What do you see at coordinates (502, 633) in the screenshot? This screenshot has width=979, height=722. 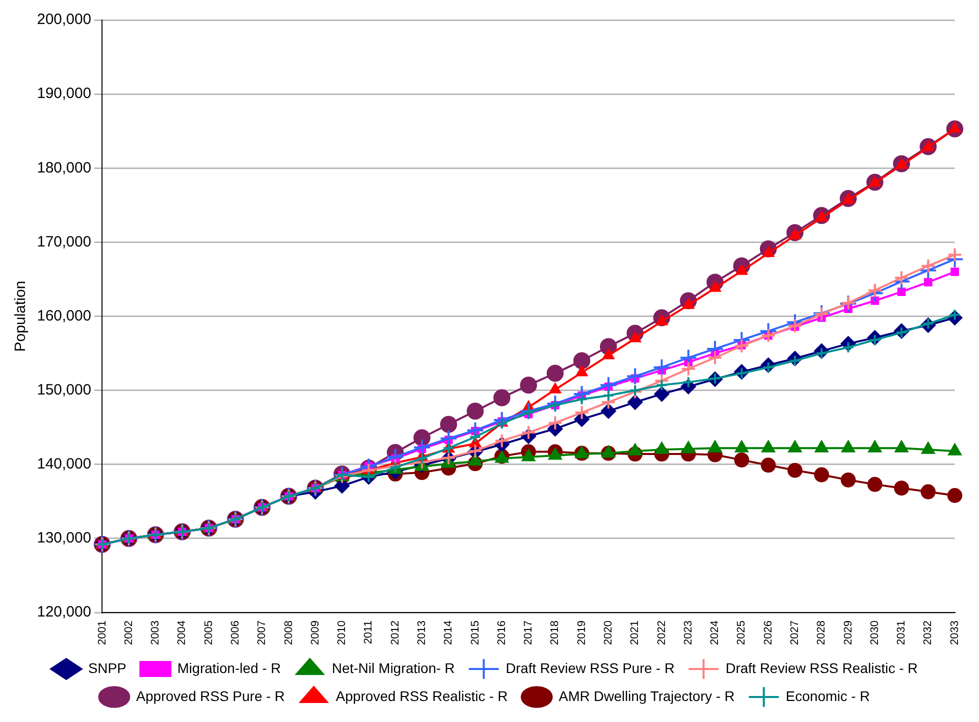 I see `x-tick-label: 2016` at bounding box center [502, 633].